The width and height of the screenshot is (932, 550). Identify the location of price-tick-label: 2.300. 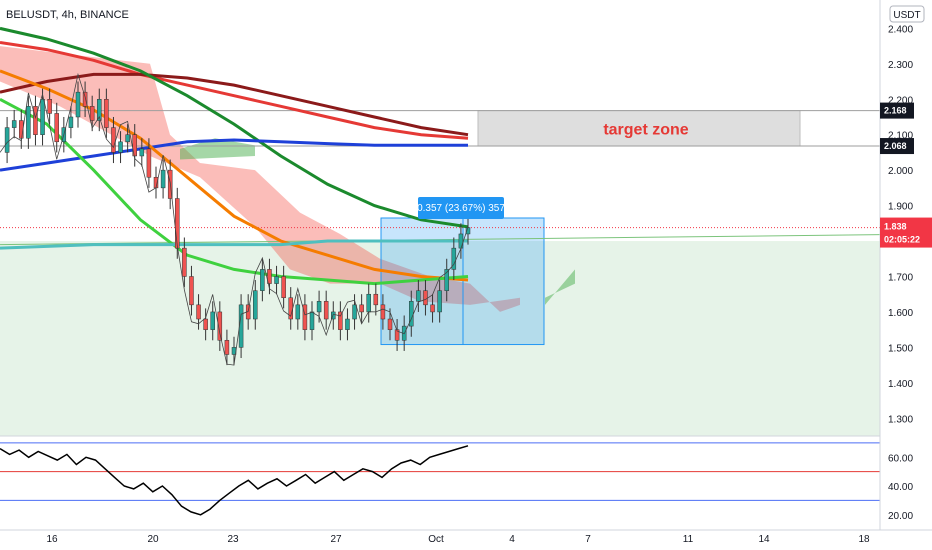
(900, 65).